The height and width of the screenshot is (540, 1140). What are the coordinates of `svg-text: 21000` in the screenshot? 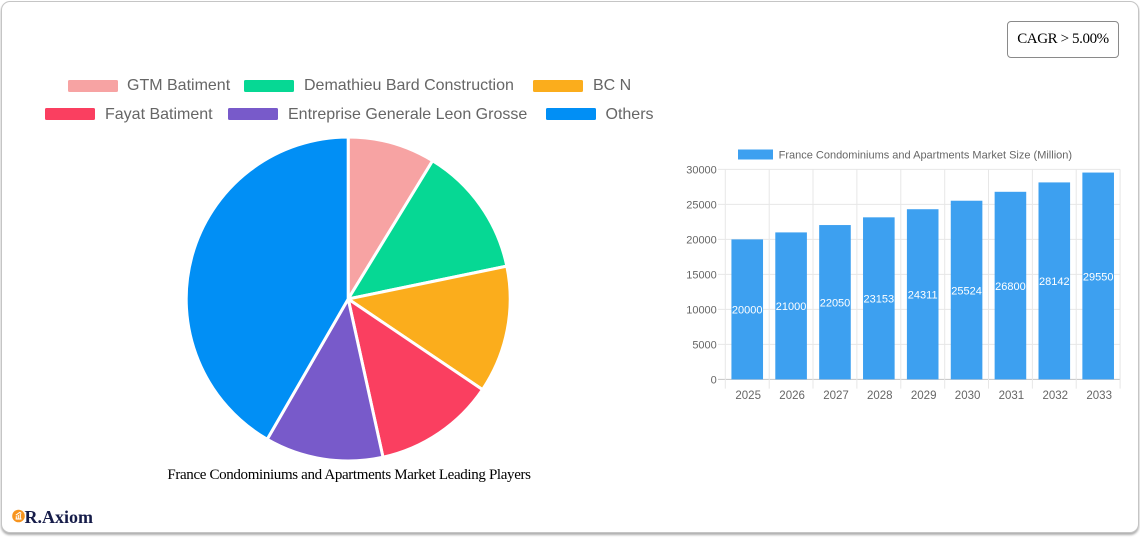 It's located at (791, 307).